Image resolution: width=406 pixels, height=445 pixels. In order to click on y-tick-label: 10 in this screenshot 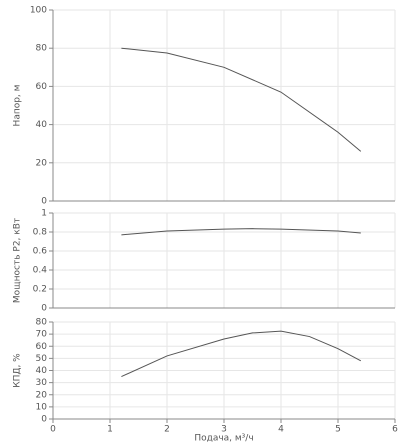, I will do `click(42, 407)`.